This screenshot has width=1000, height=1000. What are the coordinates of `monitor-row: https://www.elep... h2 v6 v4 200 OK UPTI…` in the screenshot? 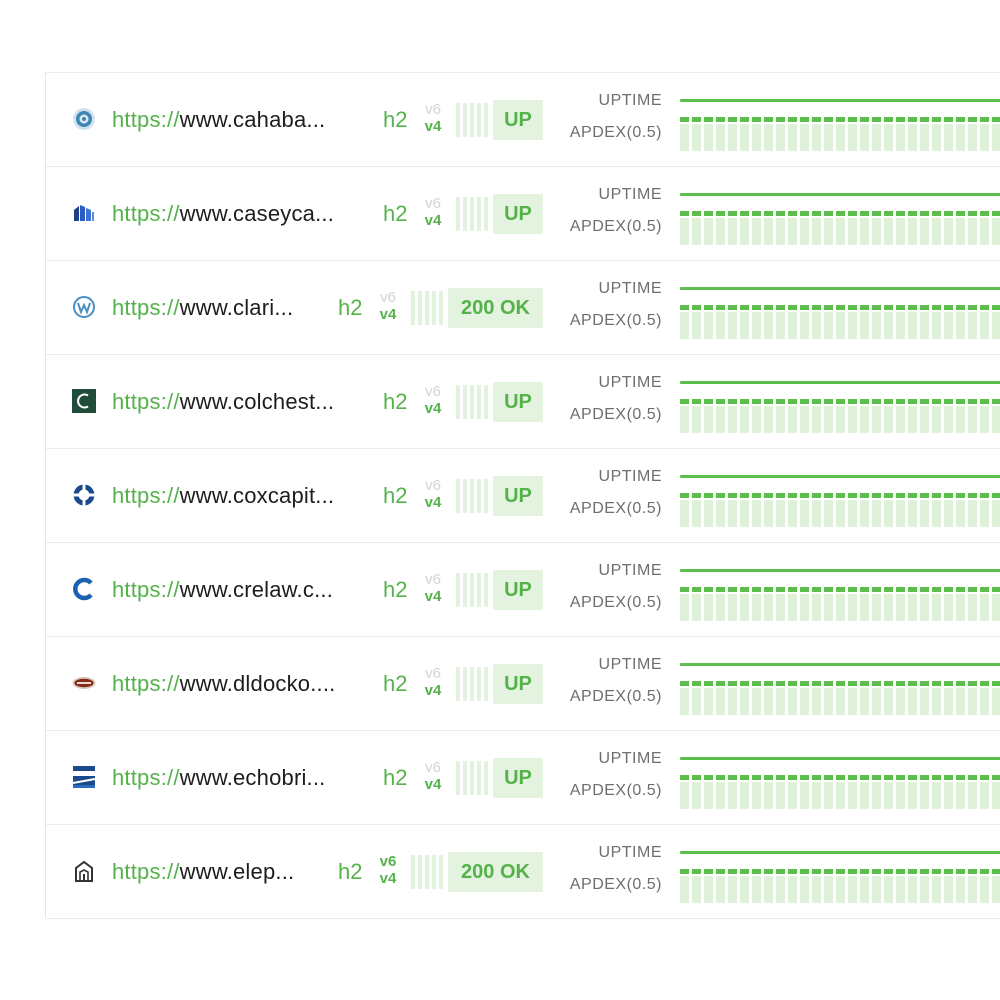 It's located at (523, 872).